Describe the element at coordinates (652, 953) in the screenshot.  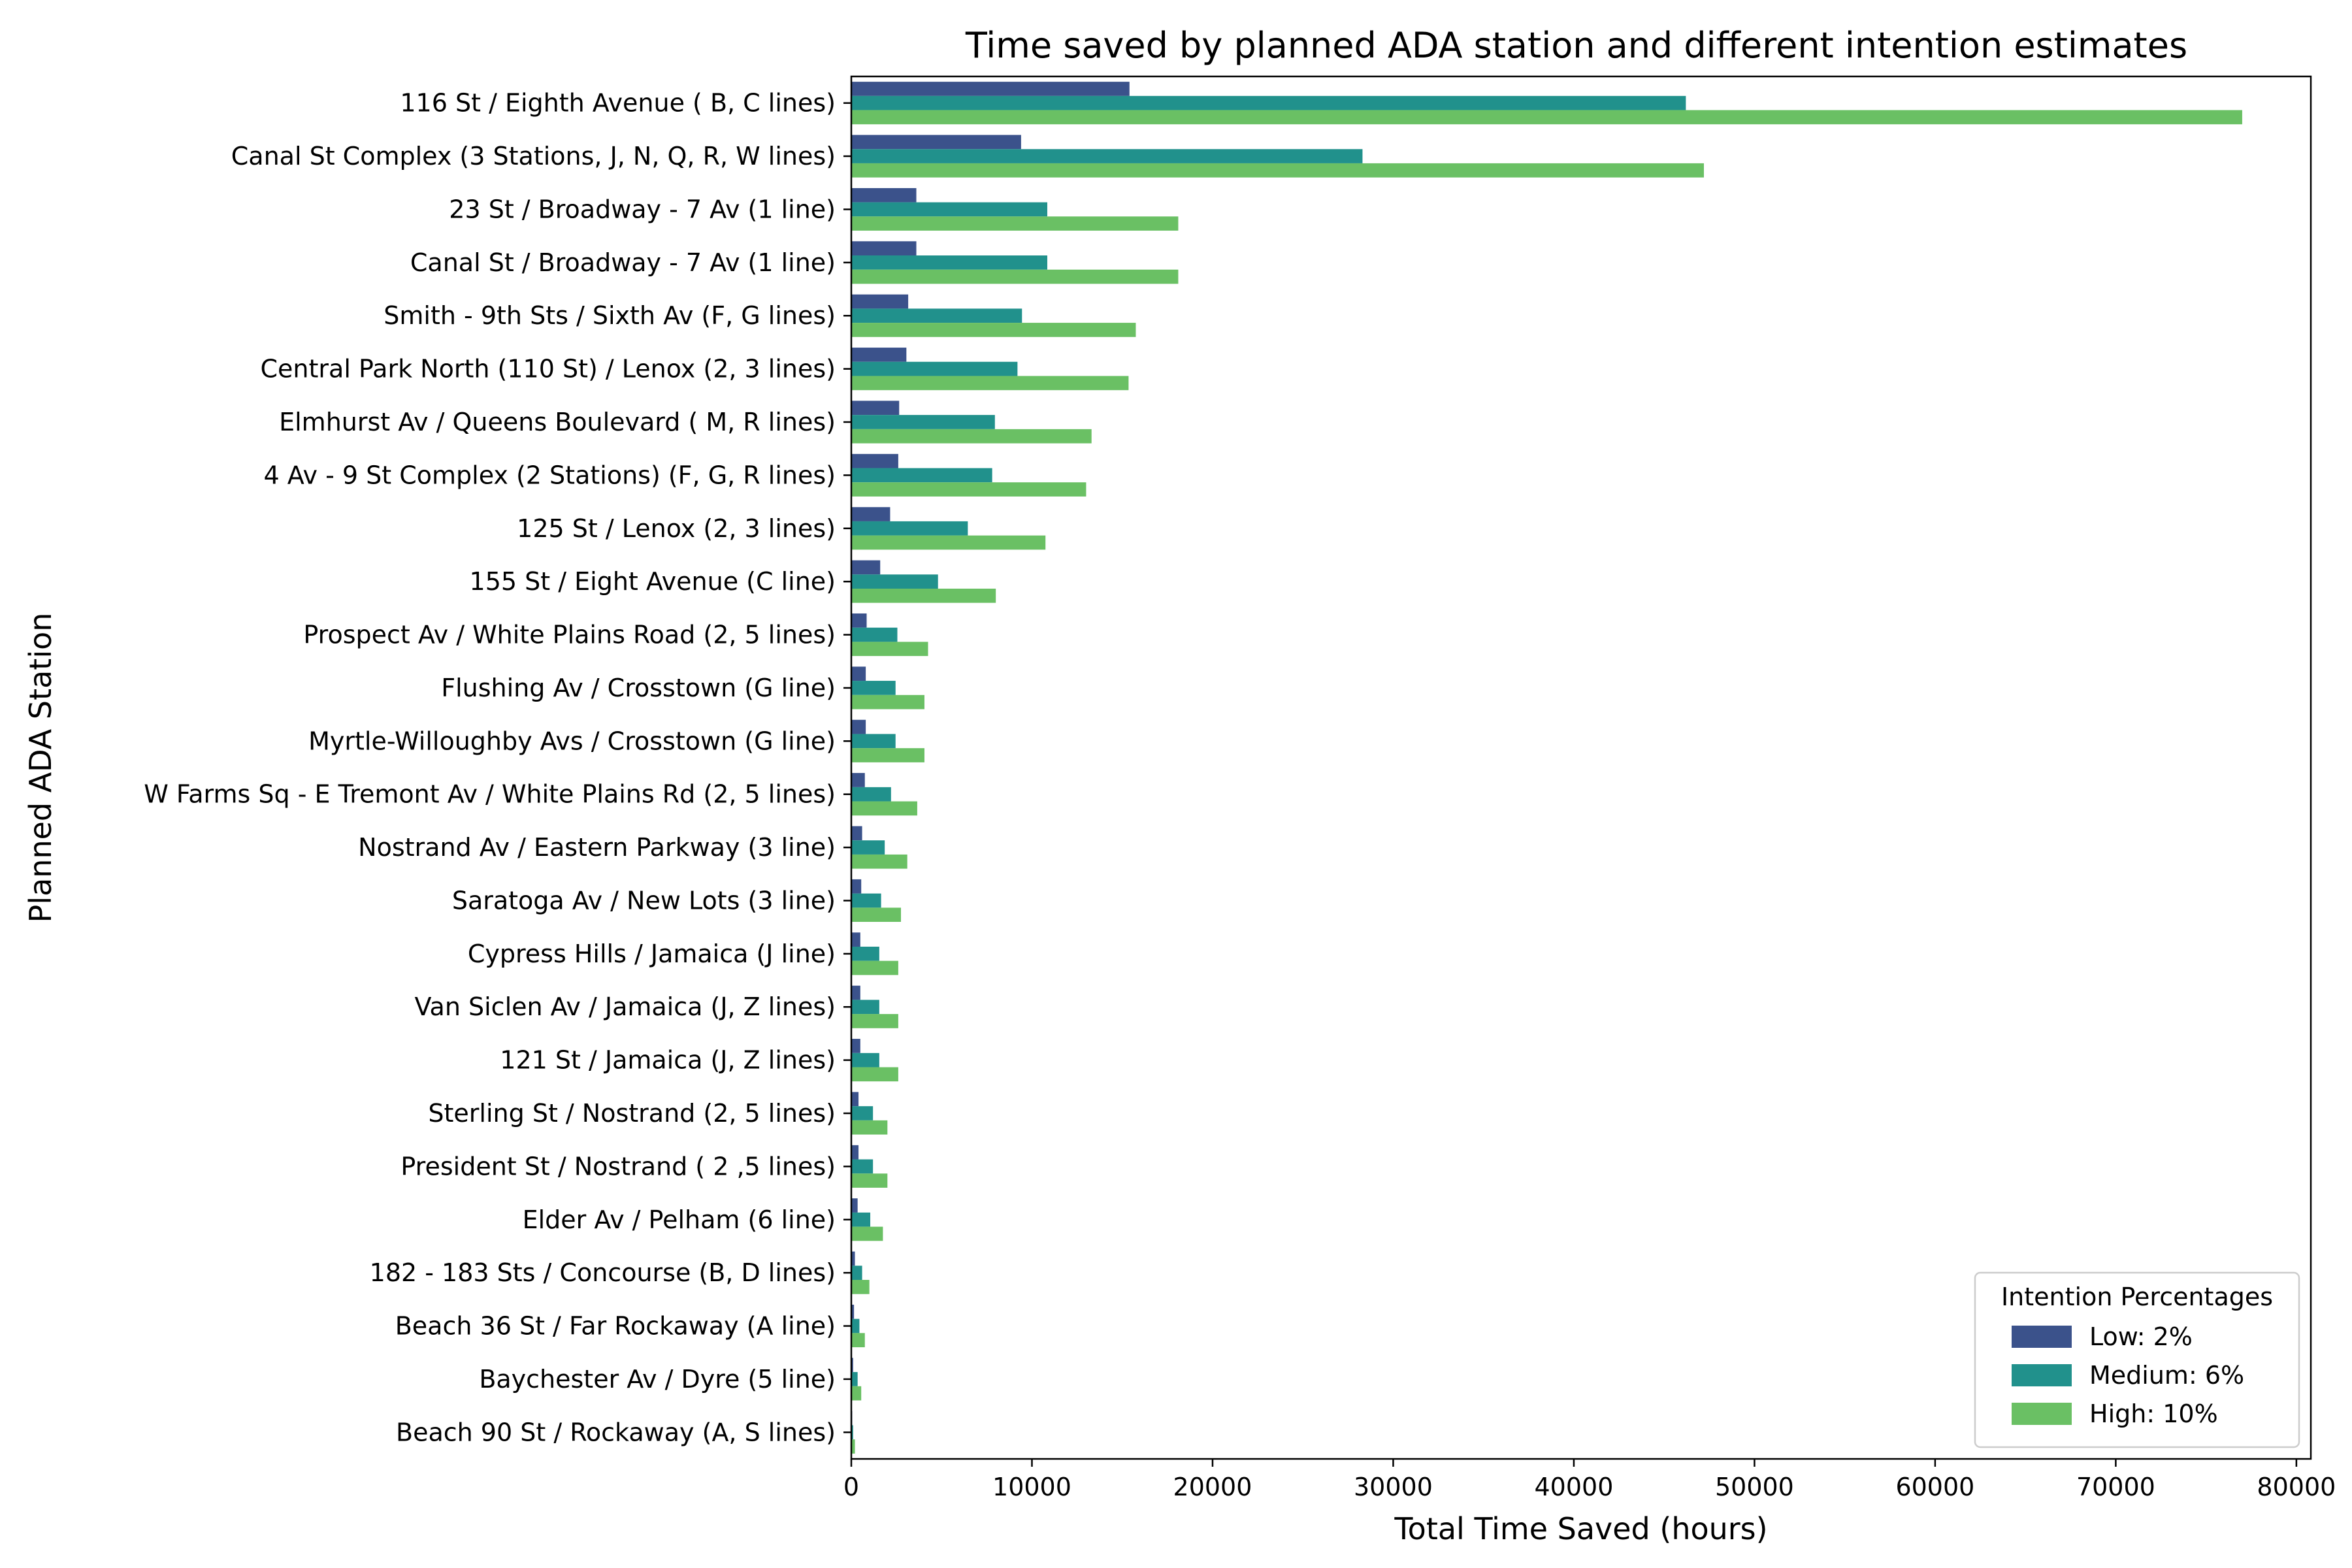
I see `category-label: Cypress Hills / Jamaica (J line)` at that location.